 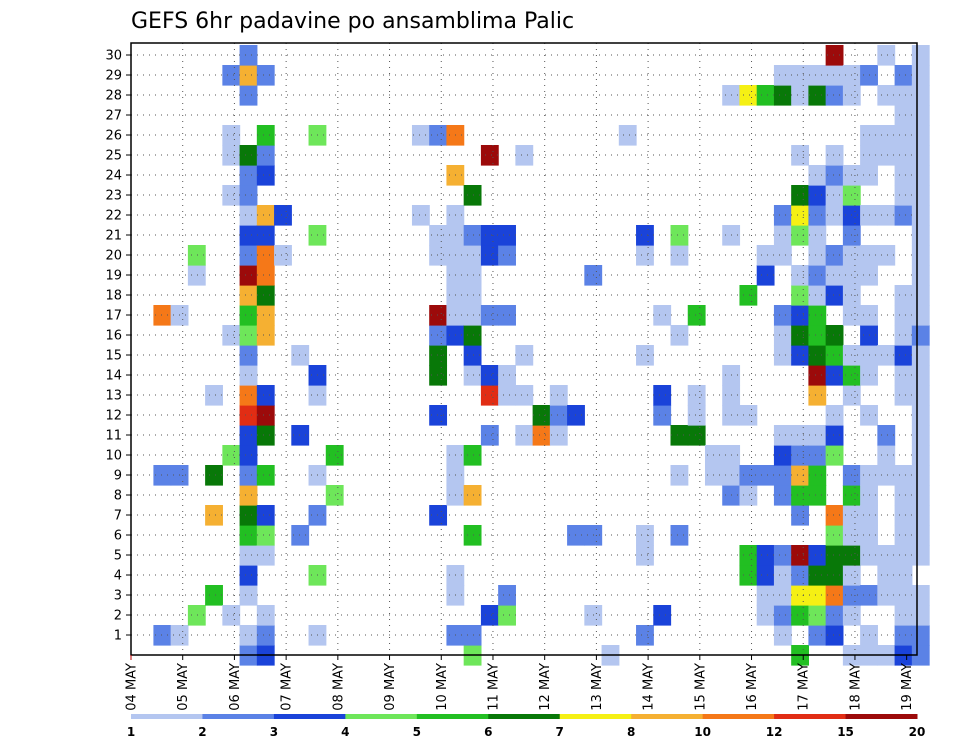 What do you see at coordinates (526, 726) in the screenshot?
I see `color-legend: 1 2 3 4 5 6 7 8 10 12 15 20` at bounding box center [526, 726].